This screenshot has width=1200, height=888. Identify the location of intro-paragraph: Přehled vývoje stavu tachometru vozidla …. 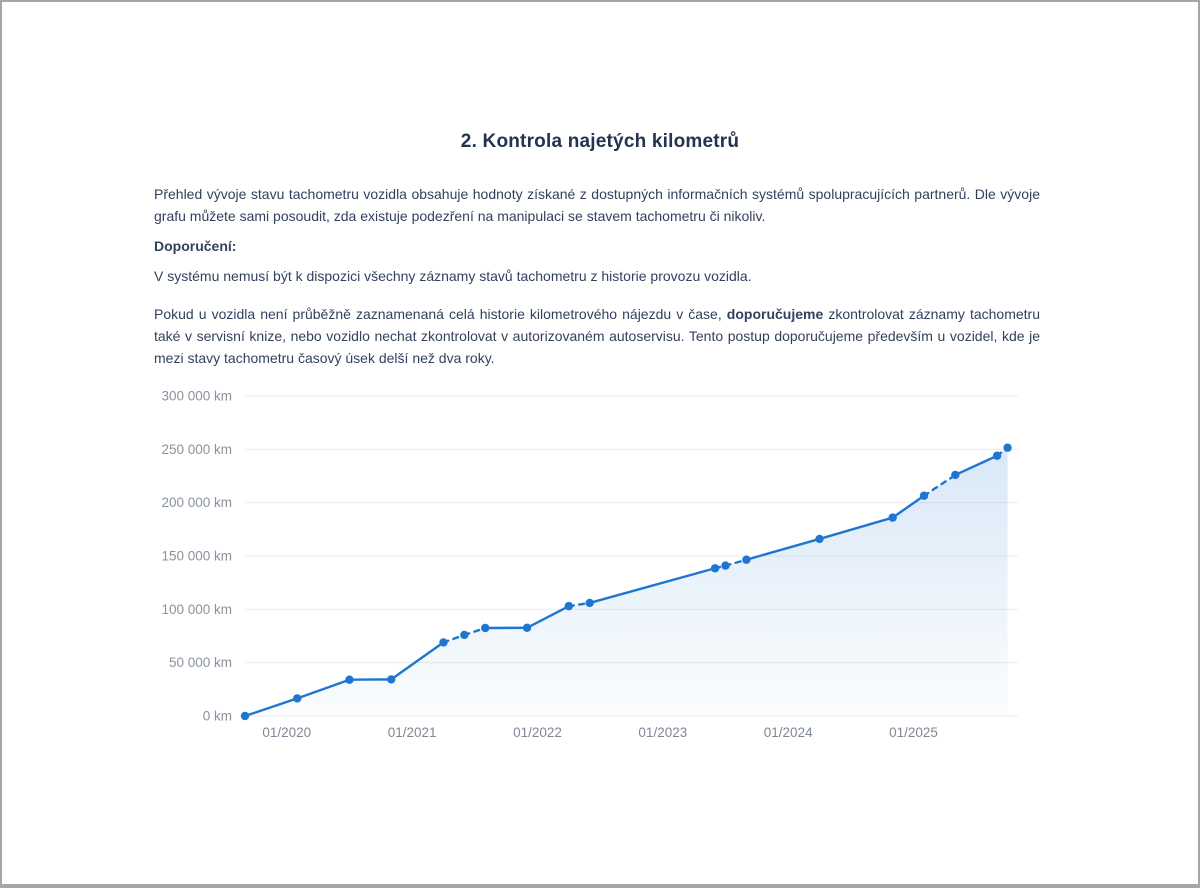
(597, 205).